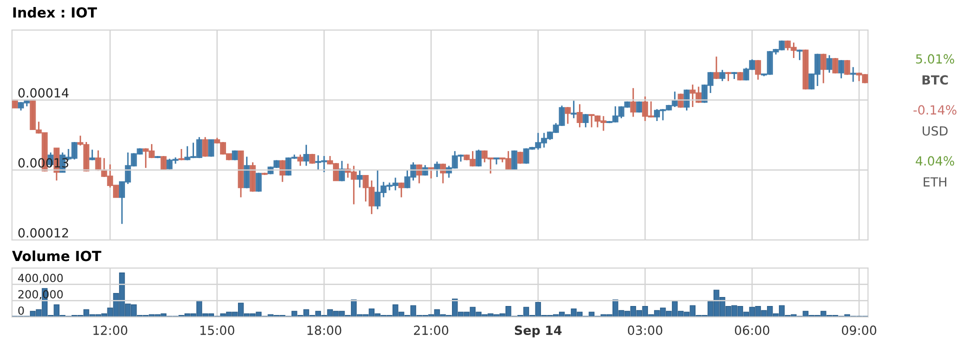  Describe the element at coordinates (935, 110) in the screenshot. I see `data-label: -0.14%` at that location.